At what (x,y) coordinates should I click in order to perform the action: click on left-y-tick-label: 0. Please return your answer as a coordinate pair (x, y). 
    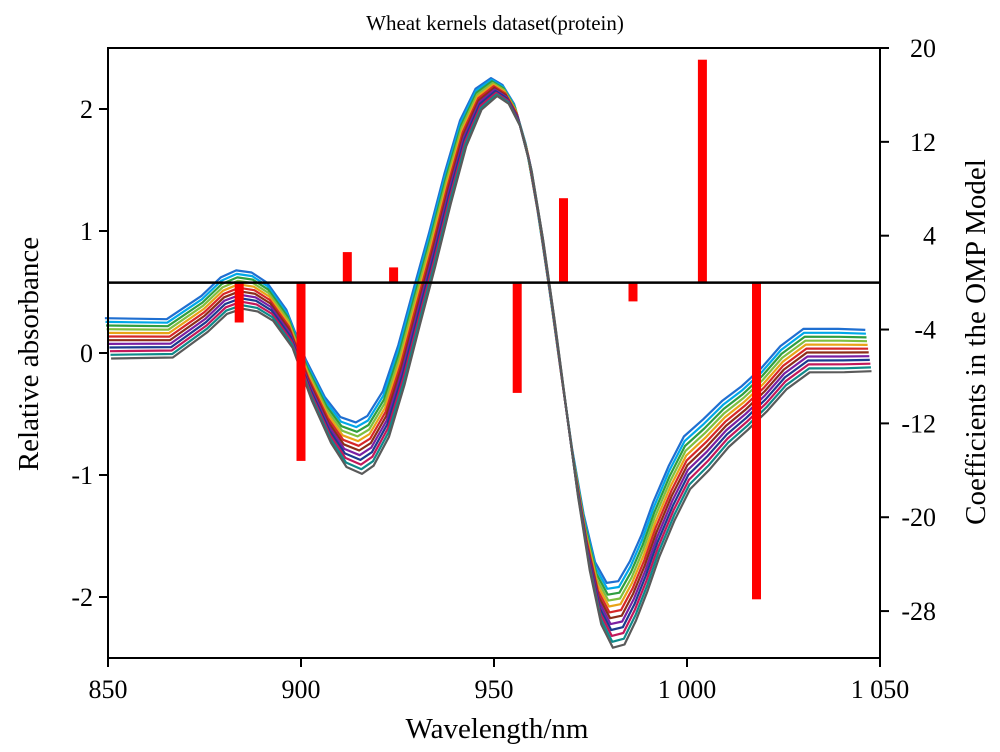
    Looking at the image, I should click on (86, 353).